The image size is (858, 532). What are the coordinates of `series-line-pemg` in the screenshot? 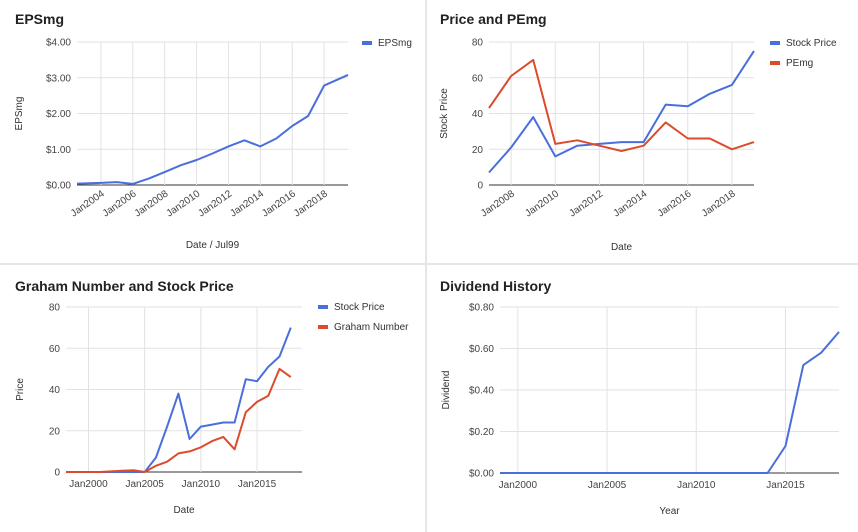 It's located at (621, 105).